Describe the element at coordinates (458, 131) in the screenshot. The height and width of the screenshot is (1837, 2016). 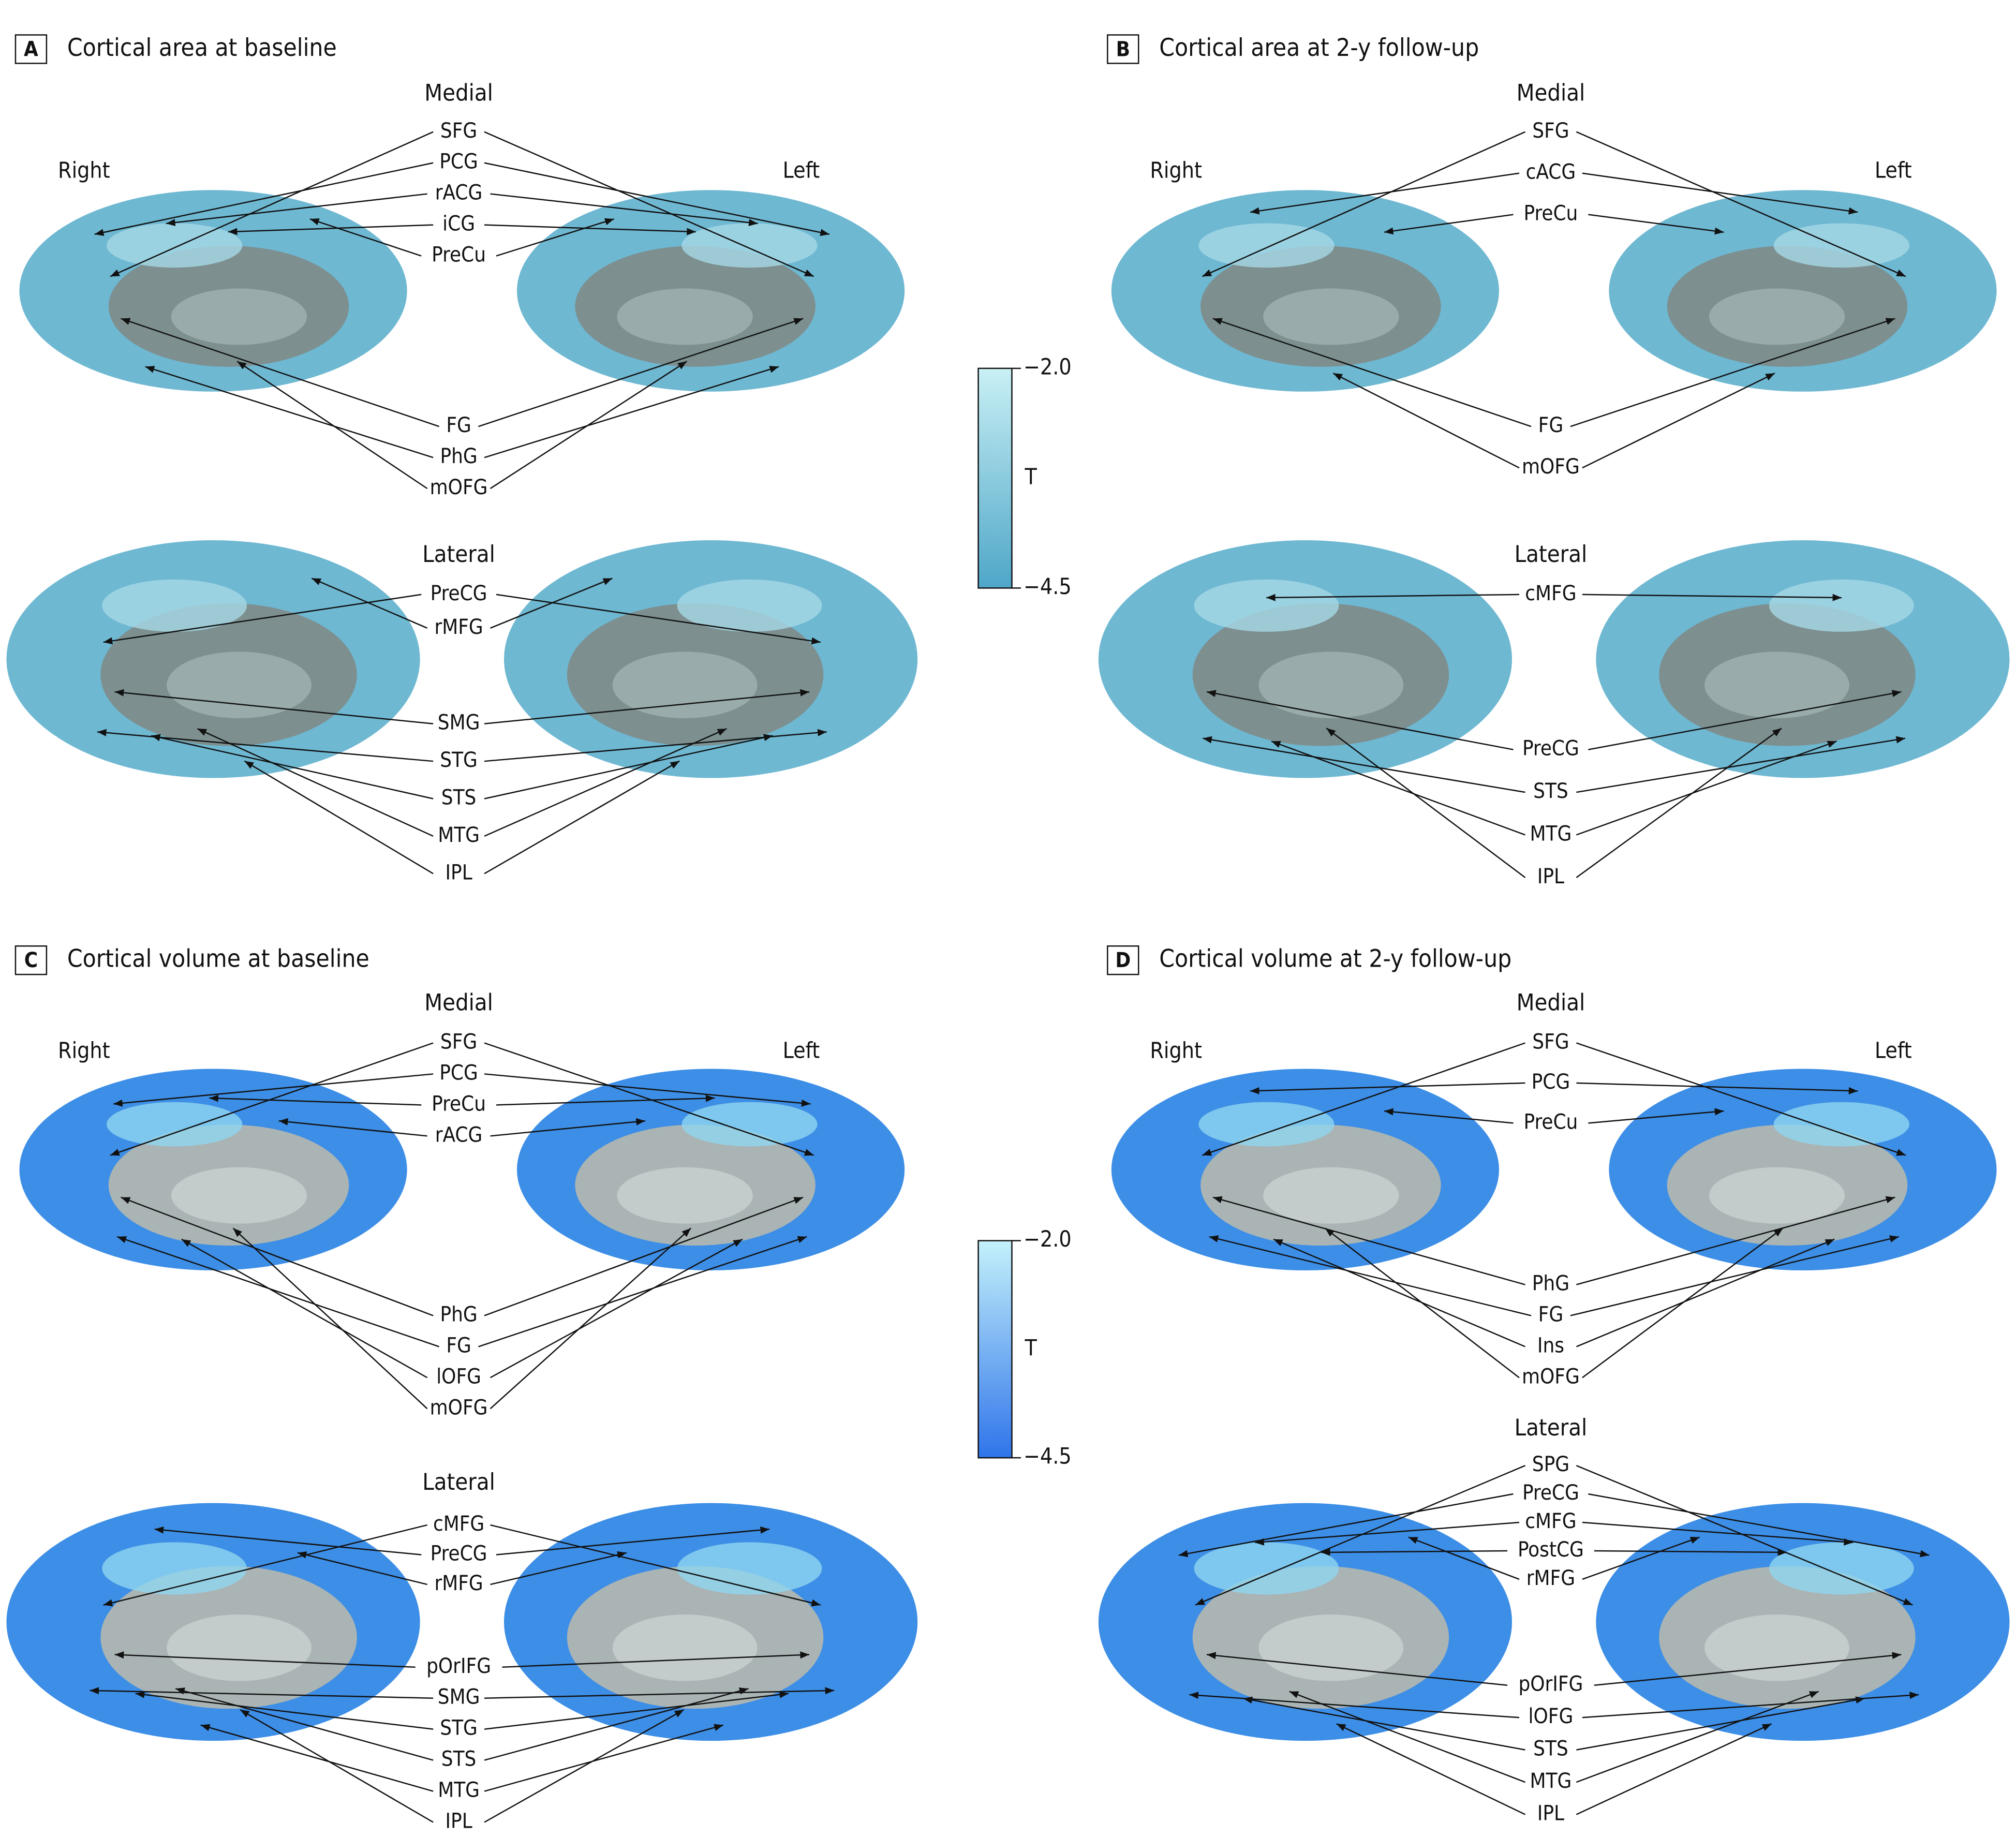
I see `region-label: SFG` at that location.